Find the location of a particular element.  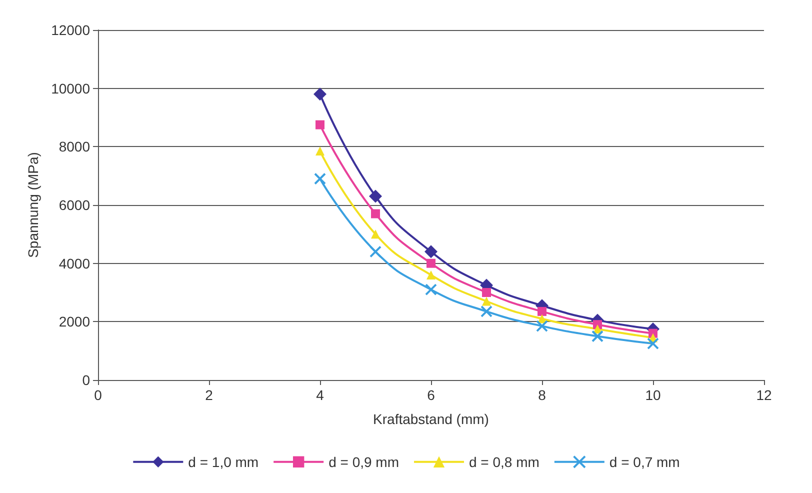

y-tick-label: 10000 is located at coordinates (70, 88).